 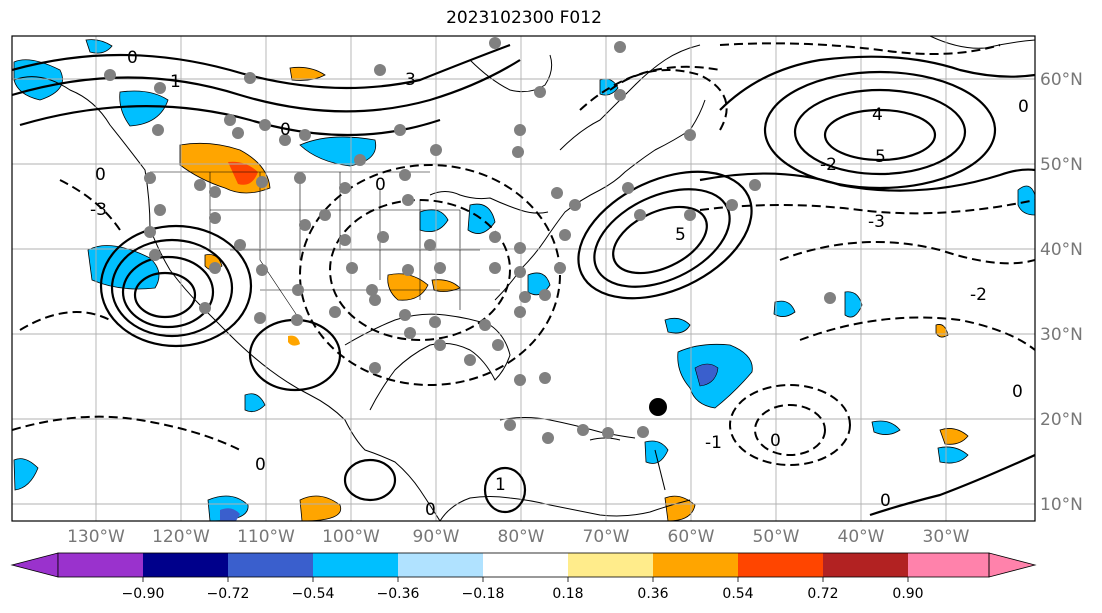 I want to click on canada-coast, so click(x=630, y=97).